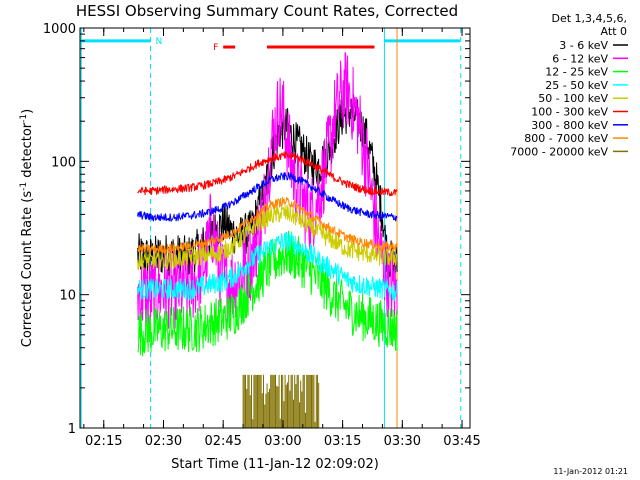  Describe the element at coordinates (576, 72) in the screenshot. I see `legend-label-12-25-kev: 12 - 25 keV` at that location.